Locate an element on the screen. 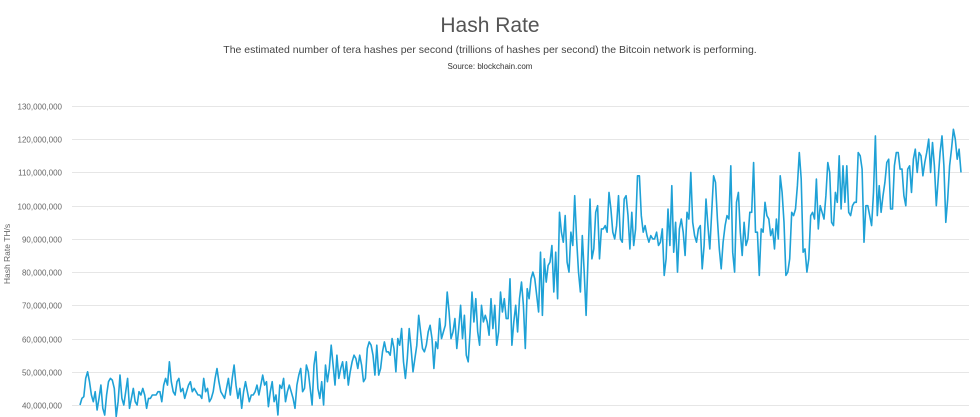 Image resolution: width=980 pixels, height=417 pixels. chart-title: Hash Rate is located at coordinates (490, 25).